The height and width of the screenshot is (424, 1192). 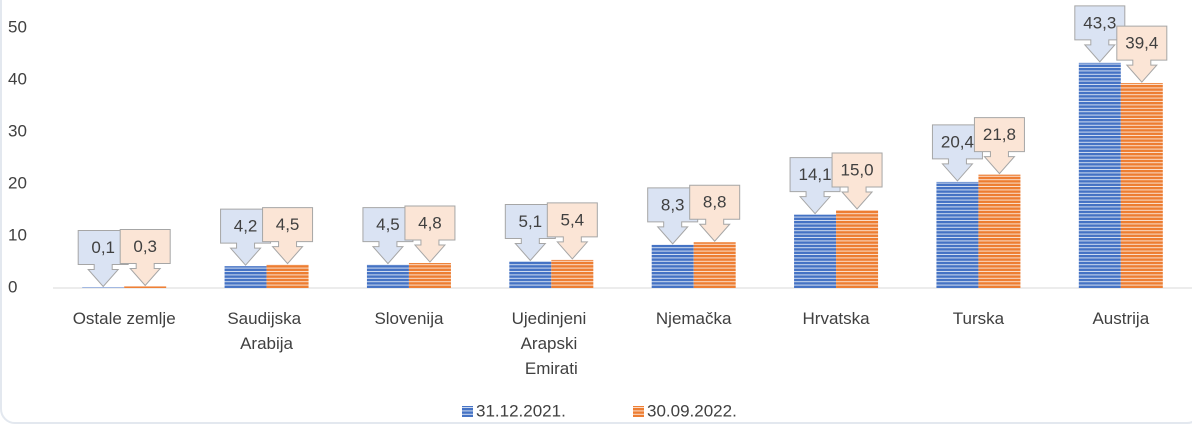 I want to click on data-label: 21,8, so click(x=999, y=134).